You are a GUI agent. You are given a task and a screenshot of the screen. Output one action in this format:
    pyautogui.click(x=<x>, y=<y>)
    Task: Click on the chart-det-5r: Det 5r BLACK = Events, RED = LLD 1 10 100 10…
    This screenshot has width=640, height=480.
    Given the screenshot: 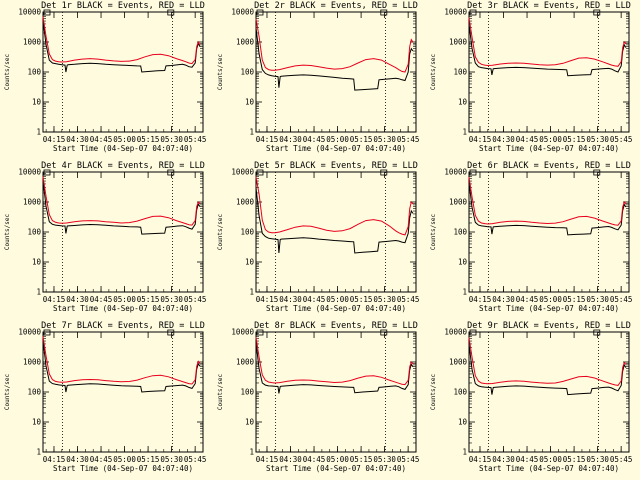 What is the action you would take?
    pyautogui.click(x=318, y=237)
    